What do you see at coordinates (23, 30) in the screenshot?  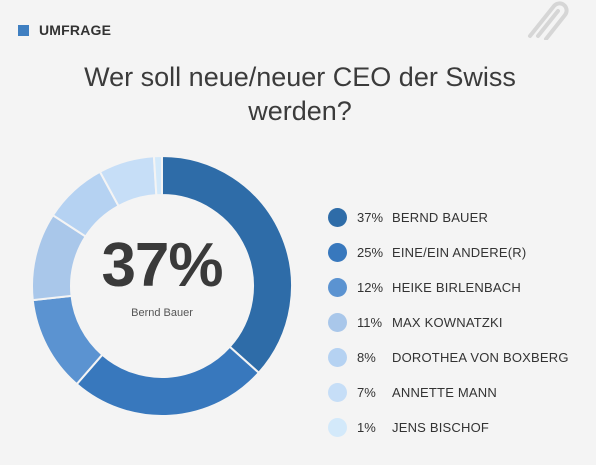 I see `header-square-icon` at bounding box center [23, 30].